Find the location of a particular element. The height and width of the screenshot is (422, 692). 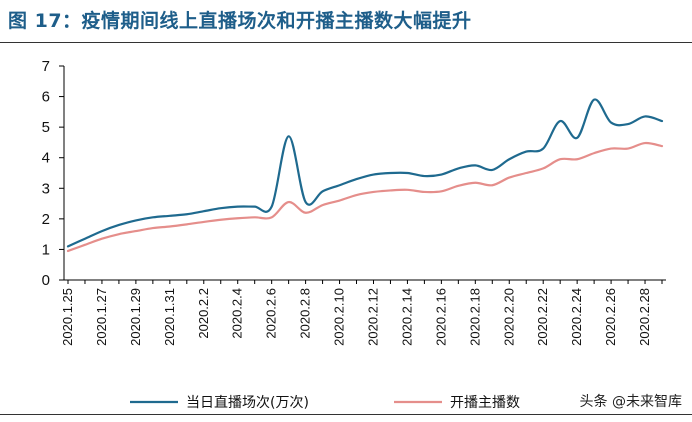

x-tick-label: 2020.1.27 is located at coordinates (101, 317).